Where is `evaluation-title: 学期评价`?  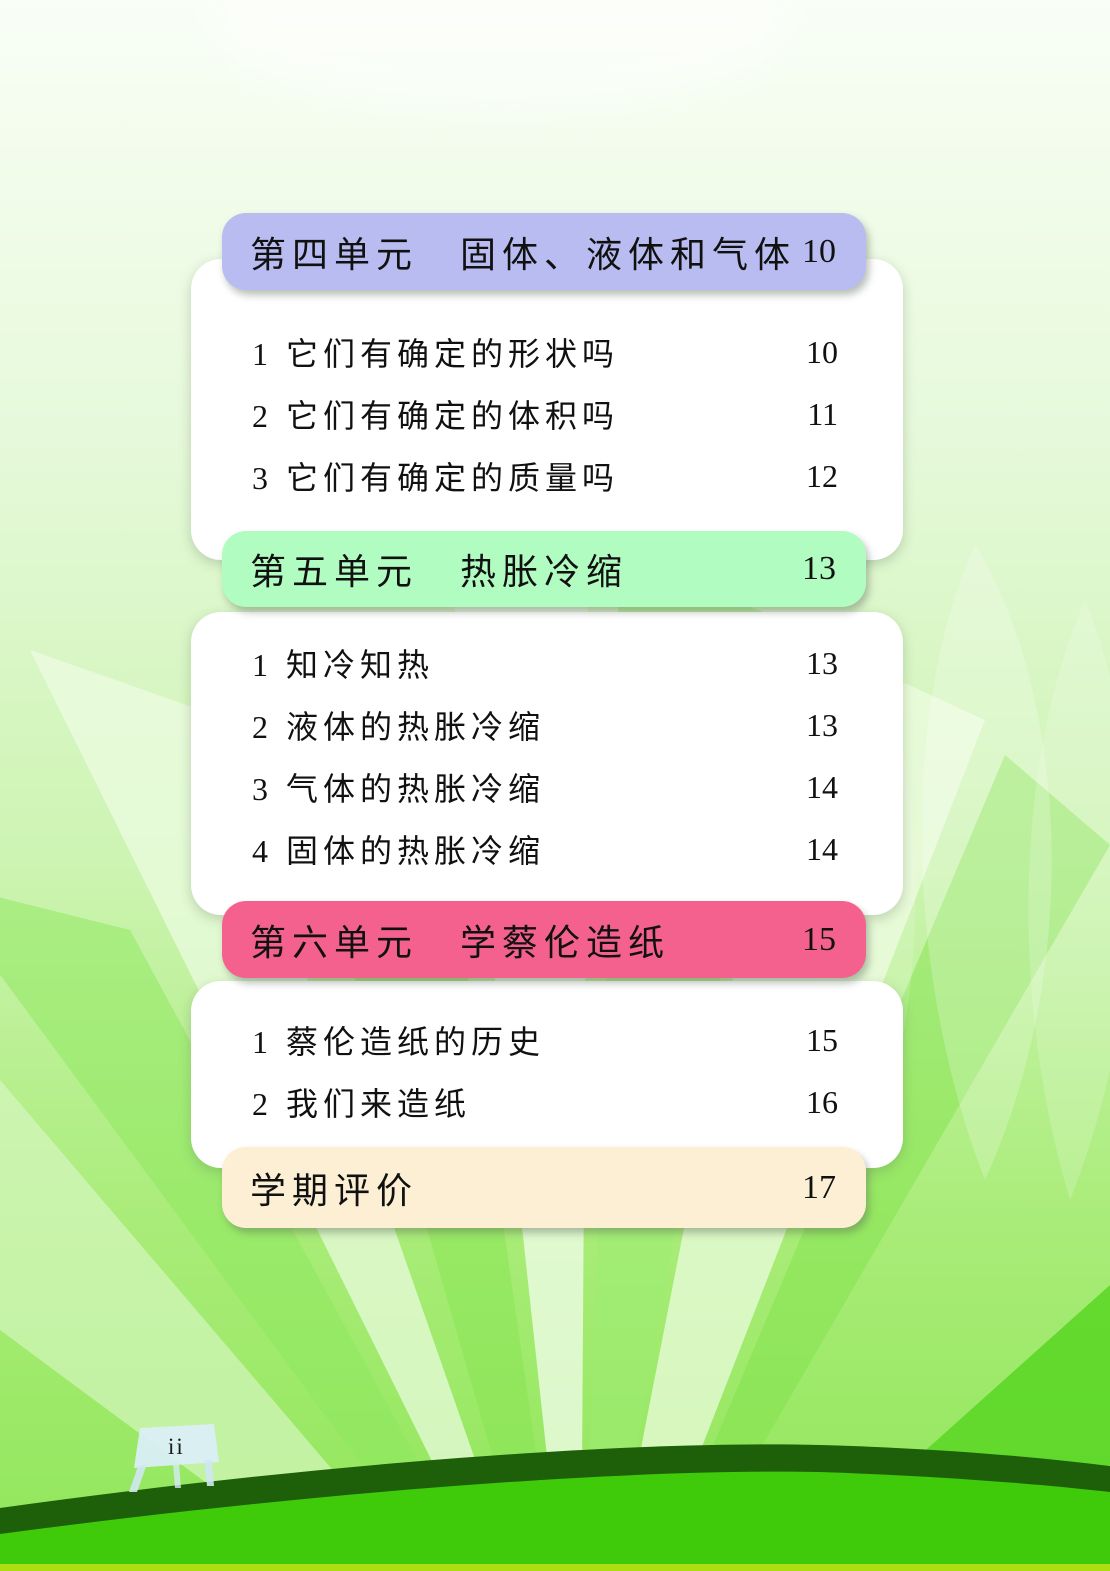
evaluation-title: 学期评价 is located at coordinates (334, 1190).